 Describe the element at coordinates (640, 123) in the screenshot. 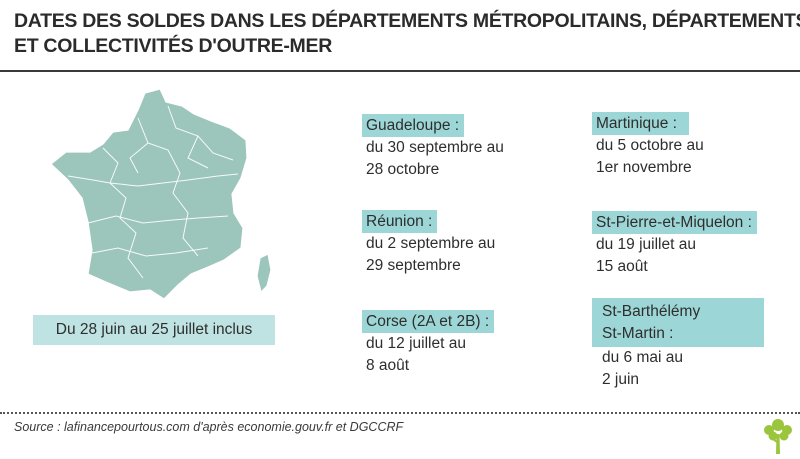

I see `territory-name: Martinique :` at that location.